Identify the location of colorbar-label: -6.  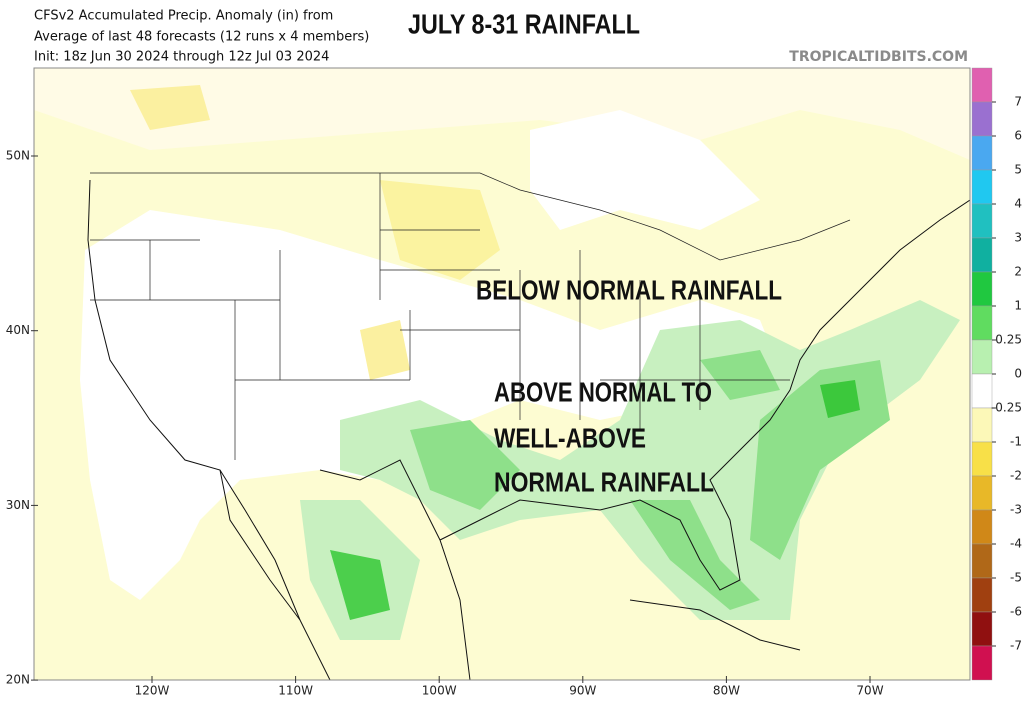
(1016, 612).